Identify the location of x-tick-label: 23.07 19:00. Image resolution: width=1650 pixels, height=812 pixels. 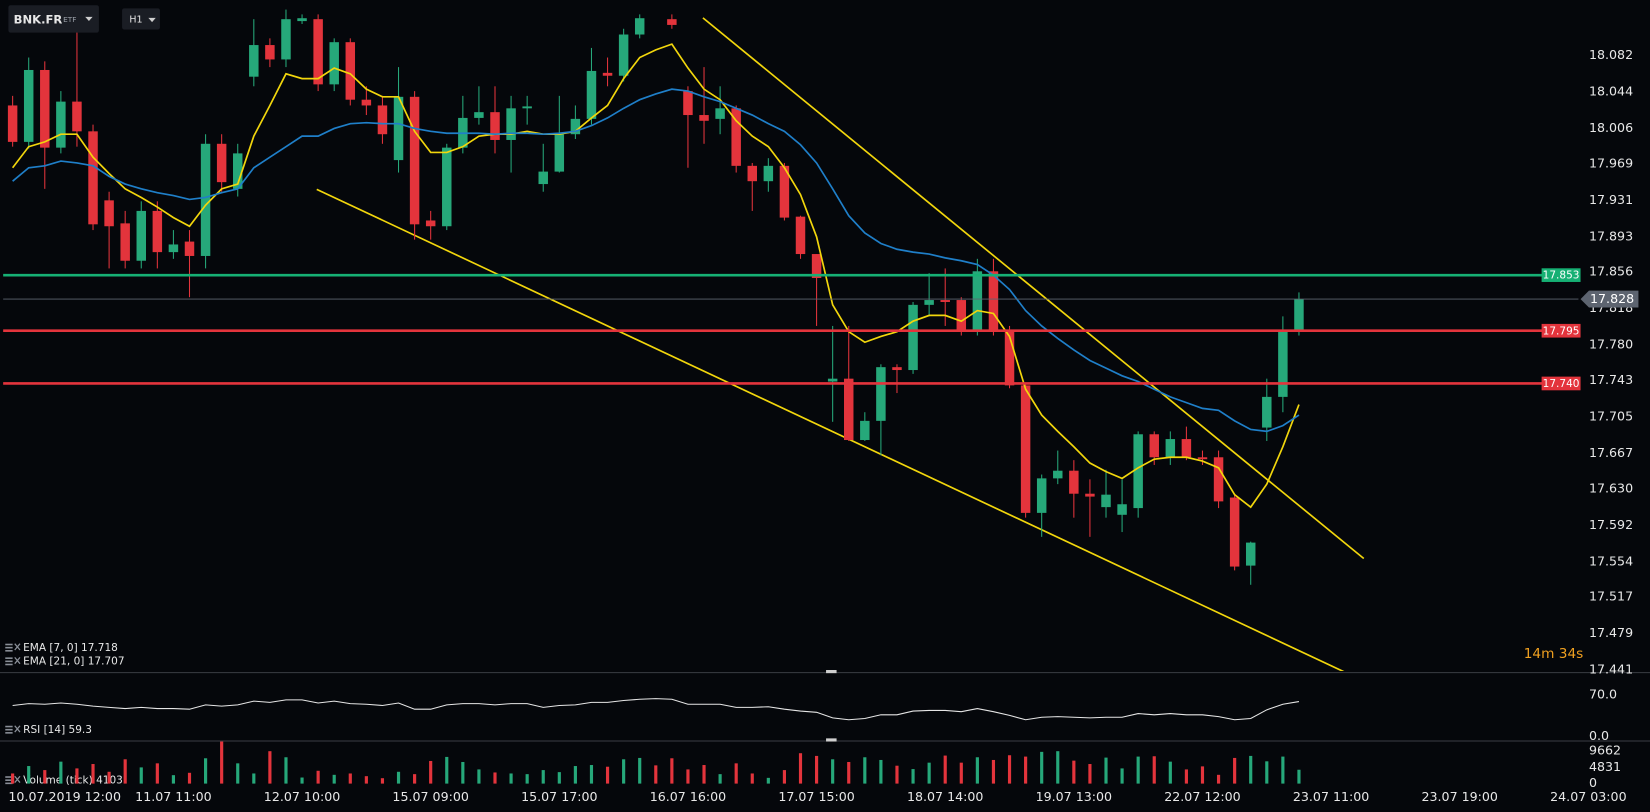
(1460, 796).